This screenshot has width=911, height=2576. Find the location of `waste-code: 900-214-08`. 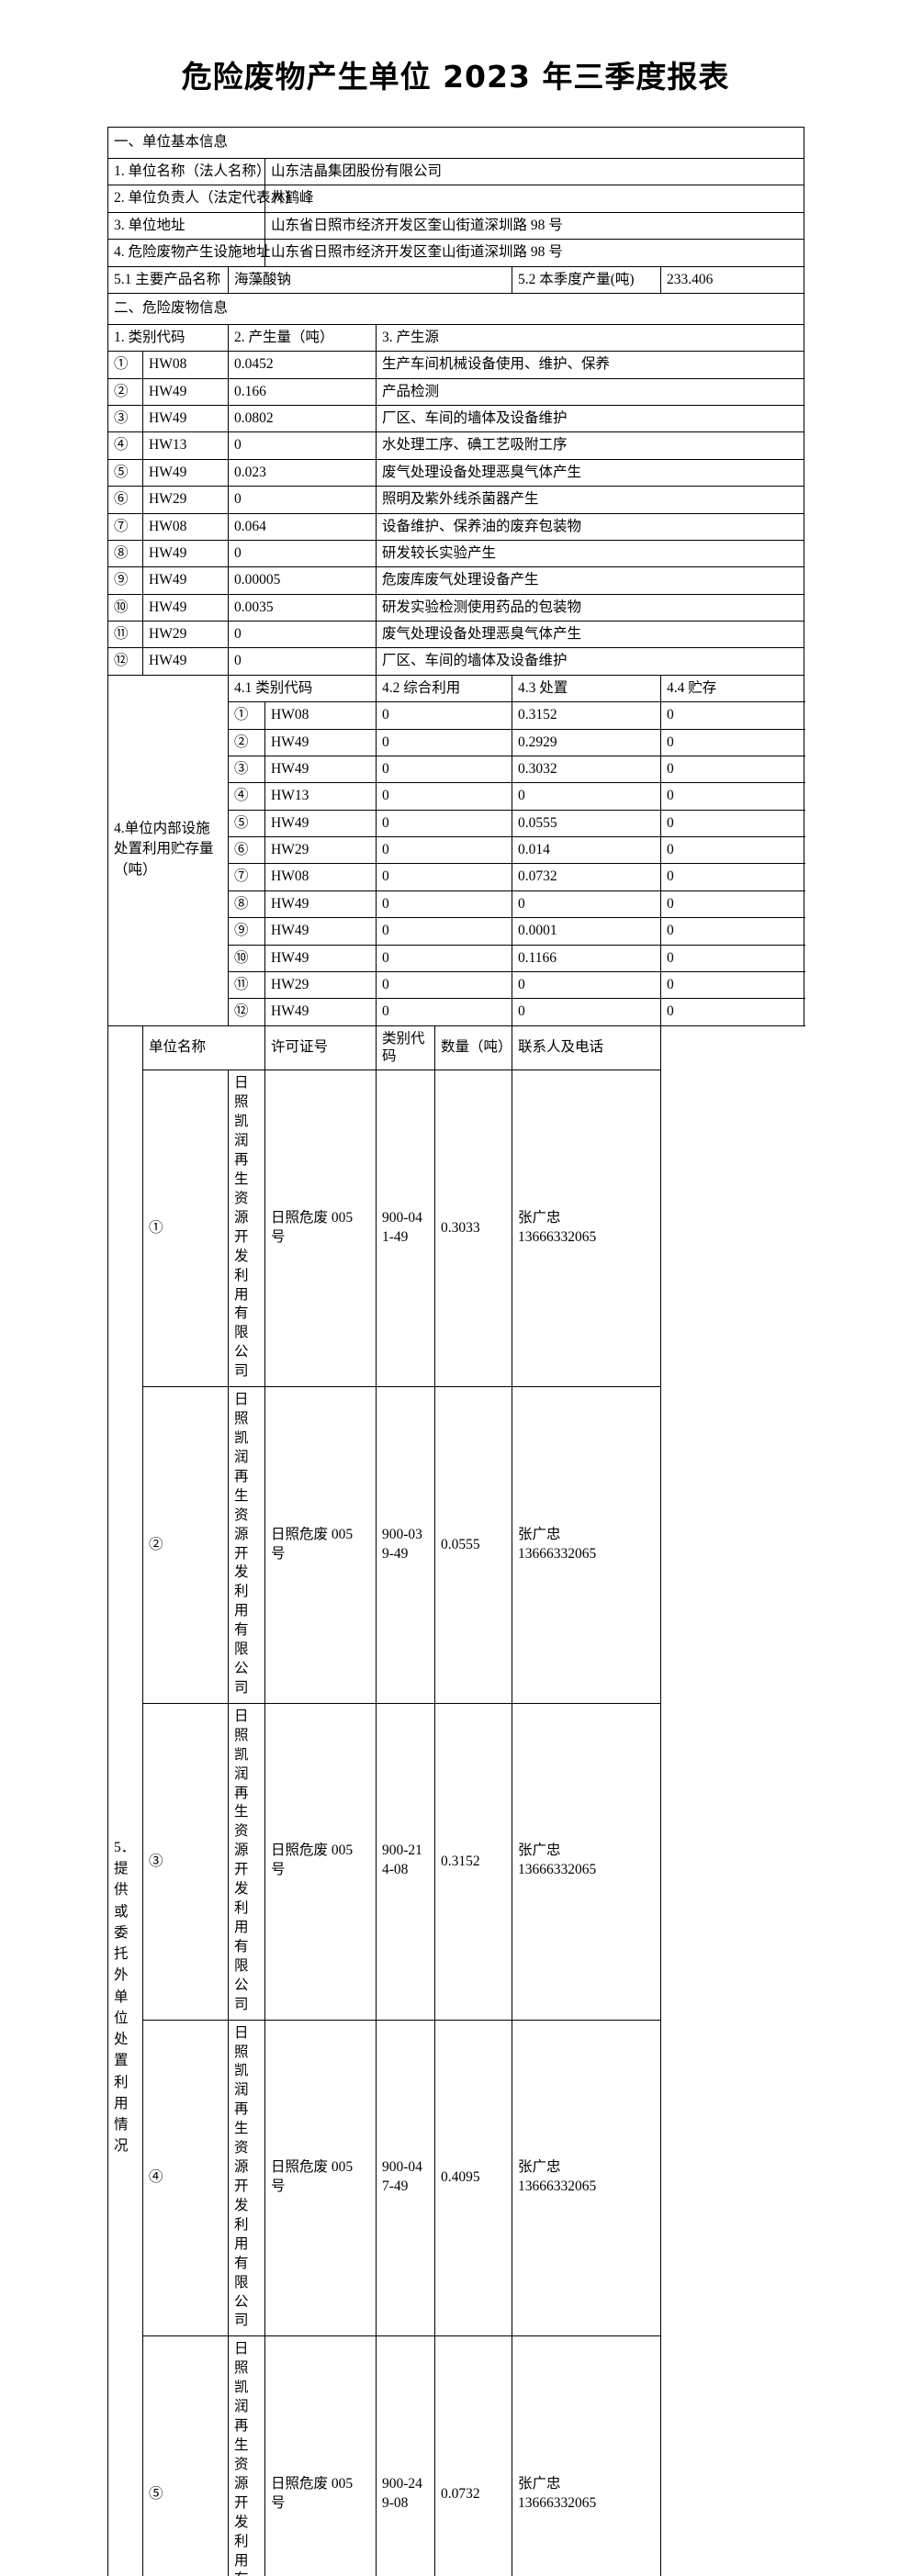

waste-code: 900-214-08 is located at coordinates (405, 1861).